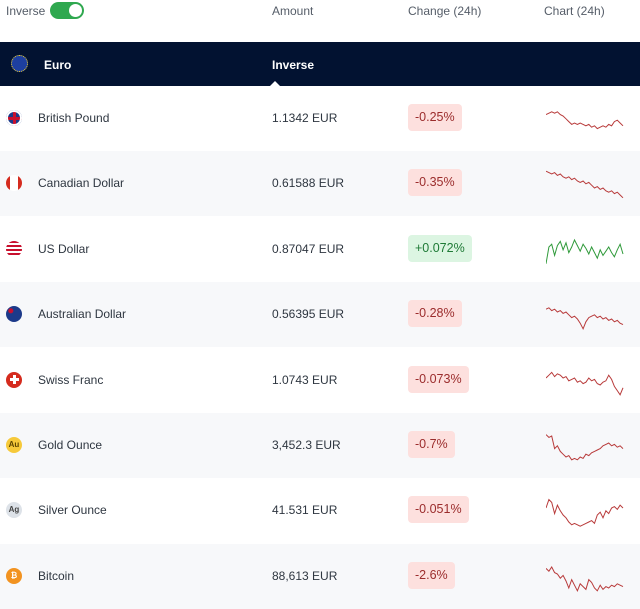 The height and width of the screenshot is (609, 640). I want to click on change-badge: -0.051%, so click(438, 510).